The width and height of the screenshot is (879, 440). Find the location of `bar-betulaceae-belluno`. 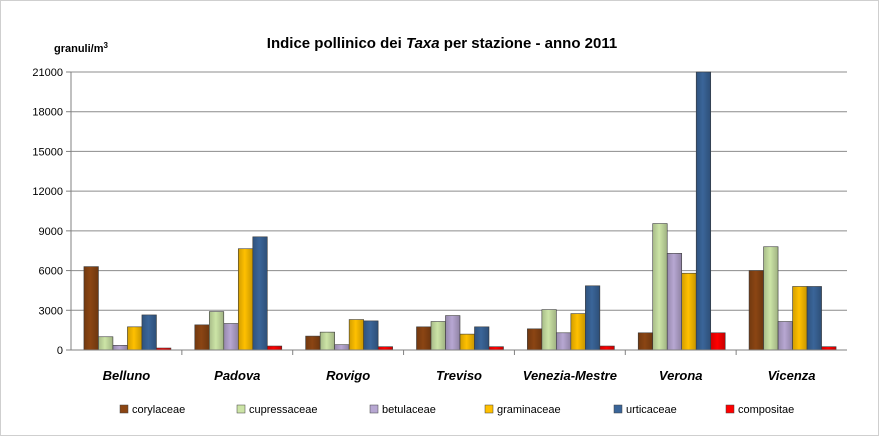

bar-betulaceae-belluno is located at coordinates (120, 348).